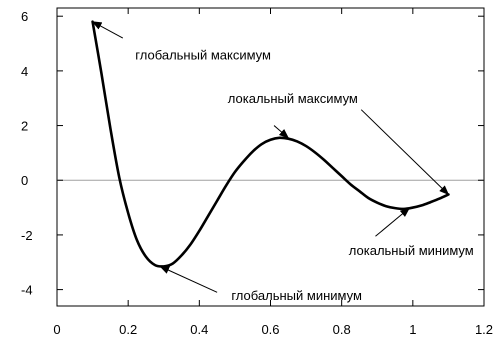 The image size is (497, 347). I want to click on y-tick-label: 4, so click(24, 71).